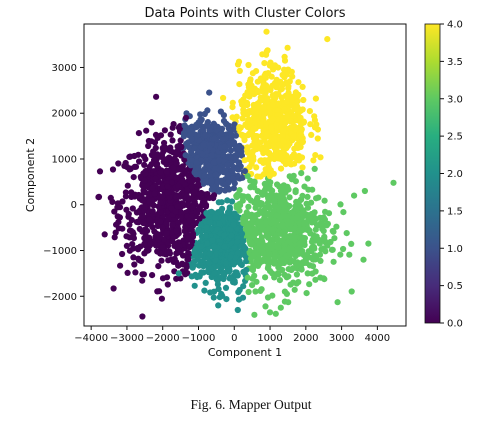  I want to click on y-tick-label: −2000, so click(60, 297).